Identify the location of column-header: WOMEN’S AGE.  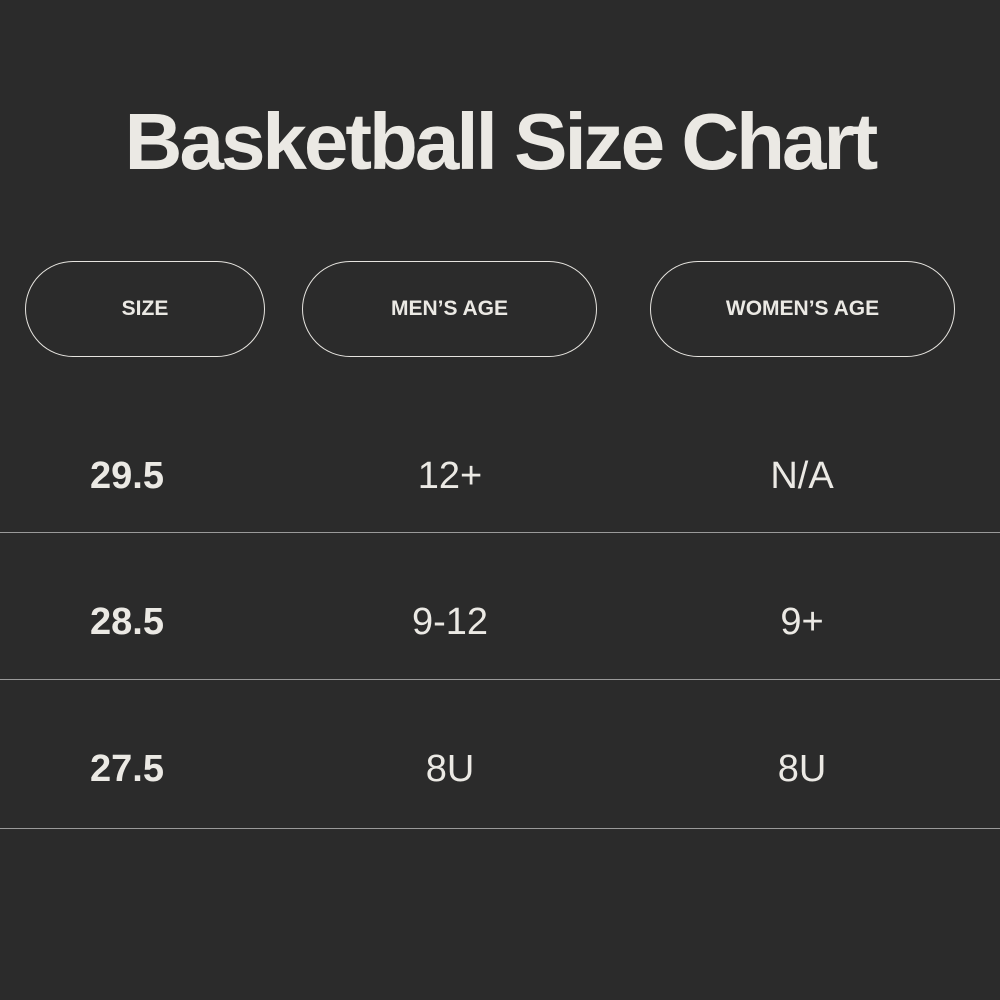
(802, 309).